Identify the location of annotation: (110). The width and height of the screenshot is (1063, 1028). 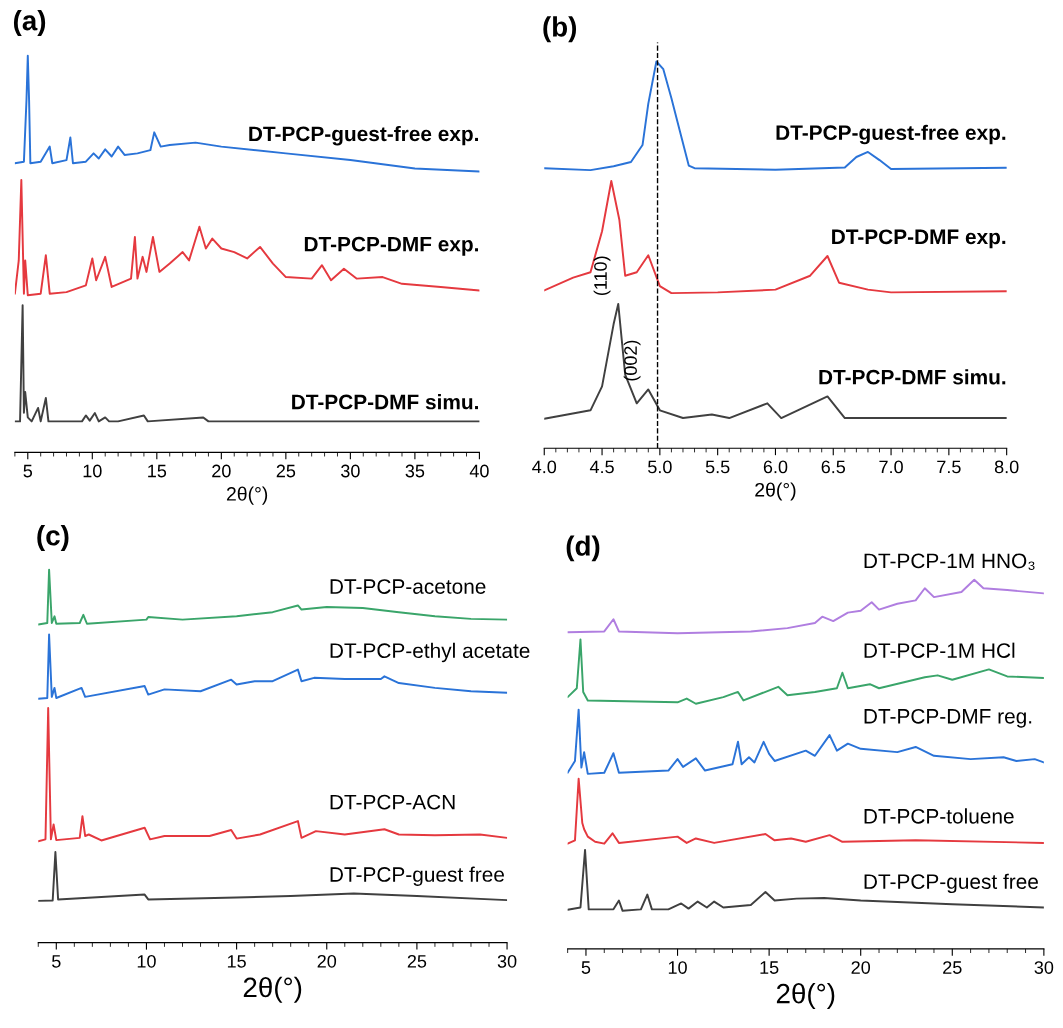
(602, 276).